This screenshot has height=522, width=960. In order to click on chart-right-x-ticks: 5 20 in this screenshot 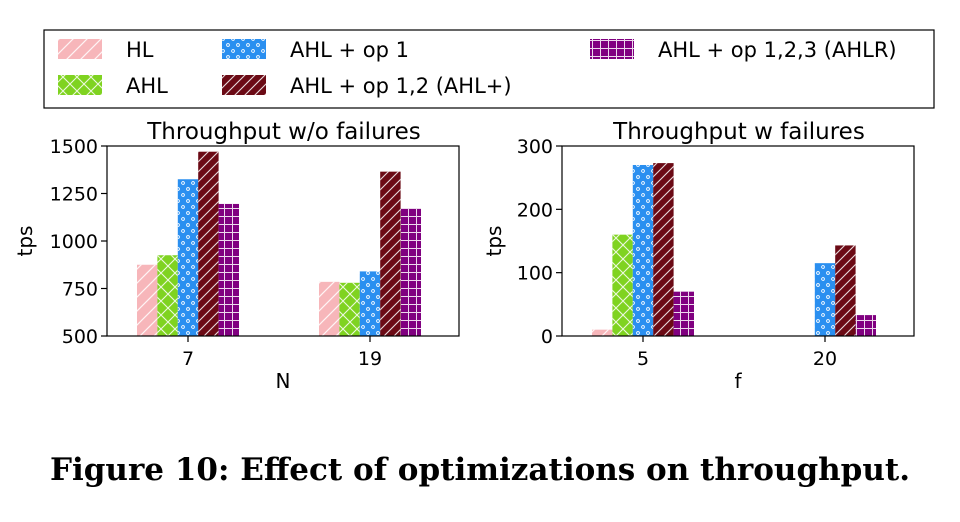, I will do `click(737, 353)`.